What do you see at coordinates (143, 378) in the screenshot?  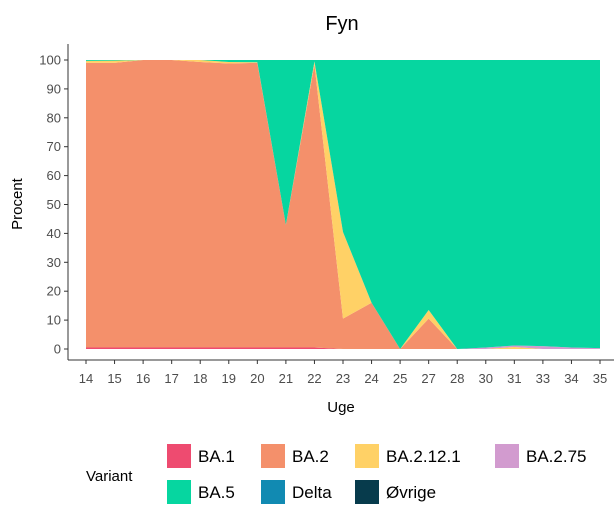 I see `x-tick-label: 16` at bounding box center [143, 378].